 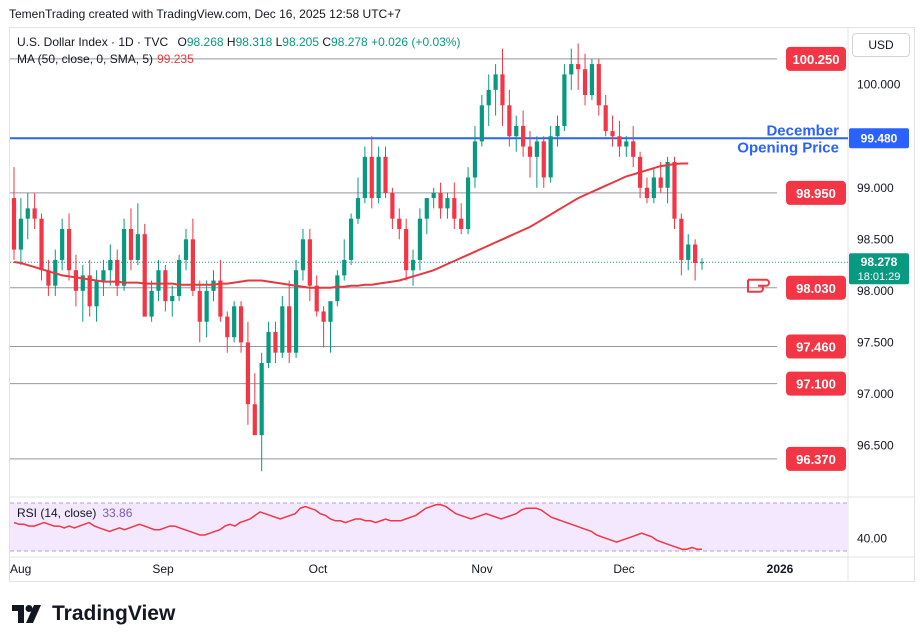 I want to click on y-tick-label: 97.500, so click(x=875, y=342).